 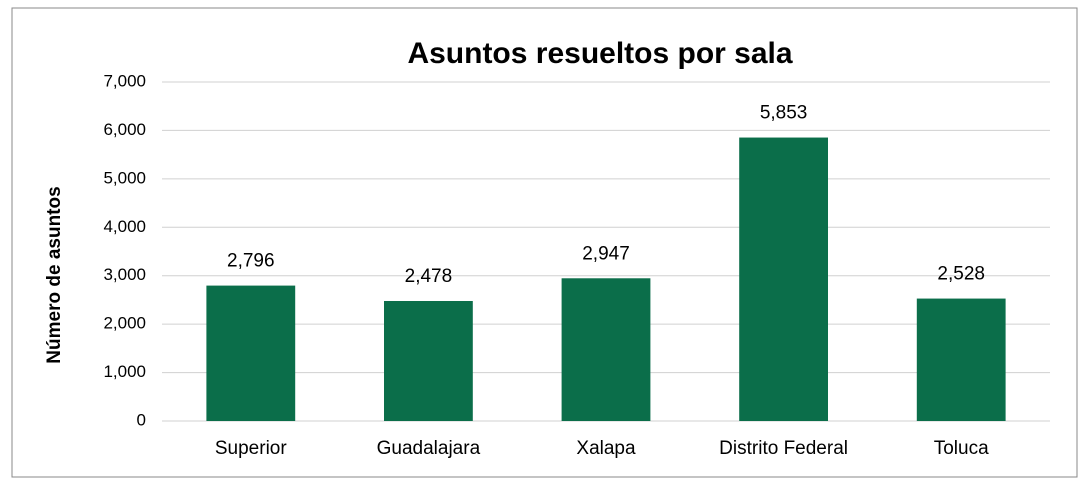 I want to click on y-tick-label: 6,000, so click(x=124, y=129).